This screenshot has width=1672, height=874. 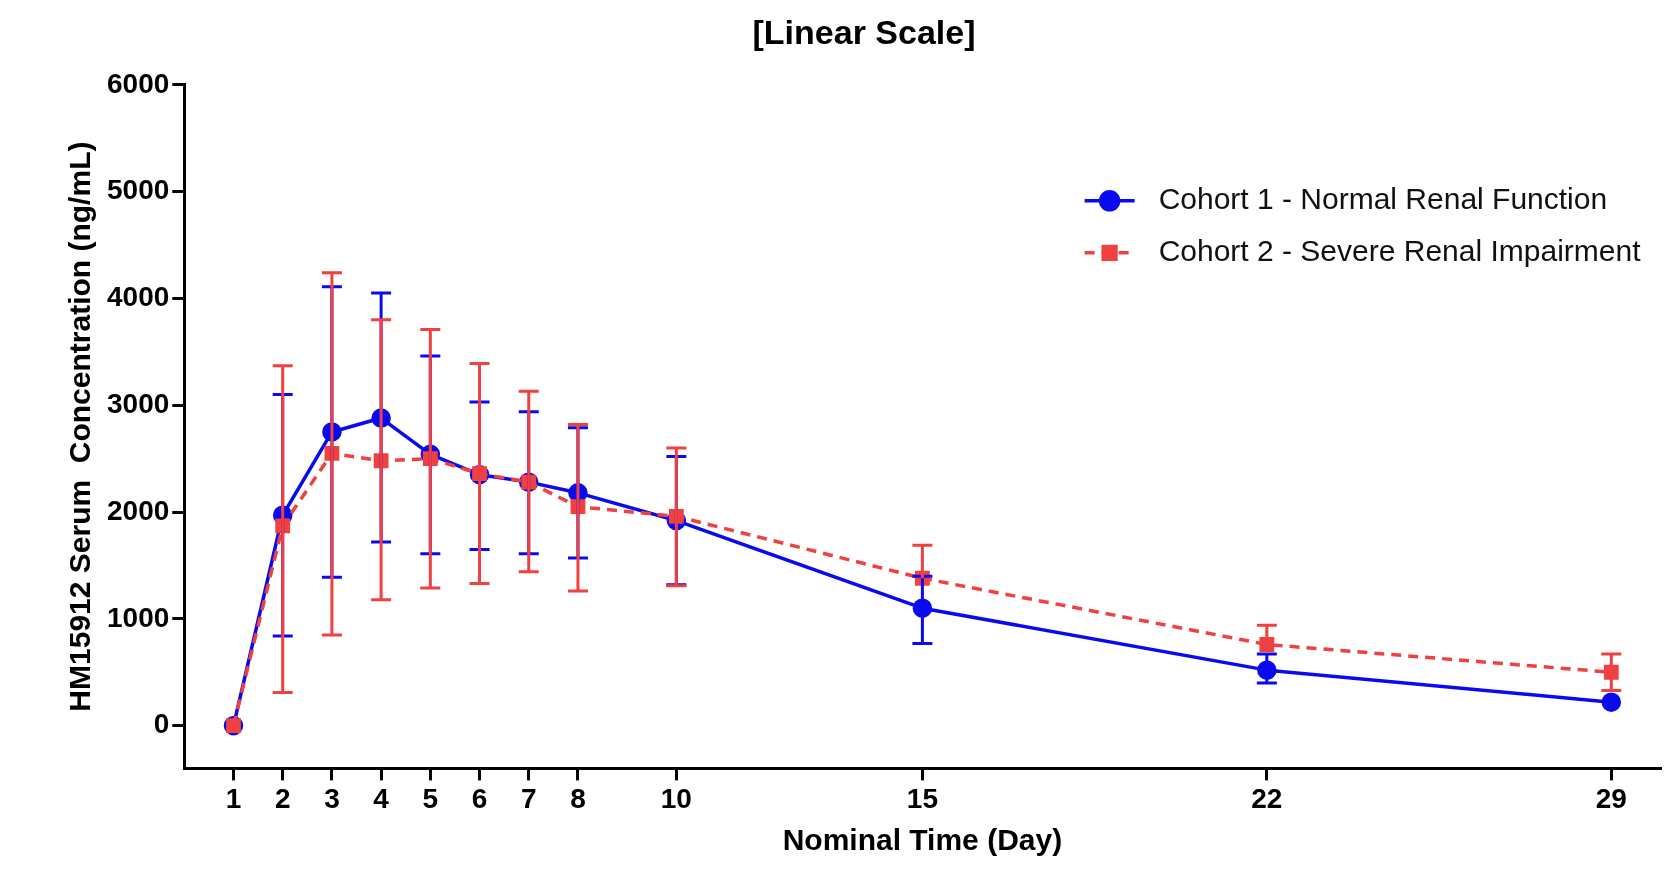 What do you see at coordinates (864, 31) in the screenshot?
I see `chart-title: [Linear Scale]` at bounding box center [864, 31].